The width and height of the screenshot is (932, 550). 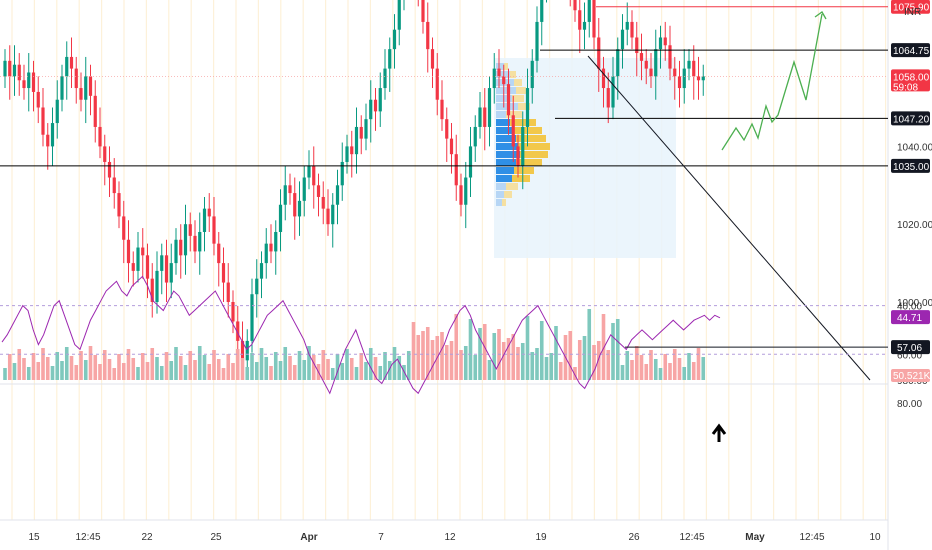 What do you see at coordinates (541, 537) in the screenshot?
I see `time-tick-label: 19` at bounding box center [541, 537].